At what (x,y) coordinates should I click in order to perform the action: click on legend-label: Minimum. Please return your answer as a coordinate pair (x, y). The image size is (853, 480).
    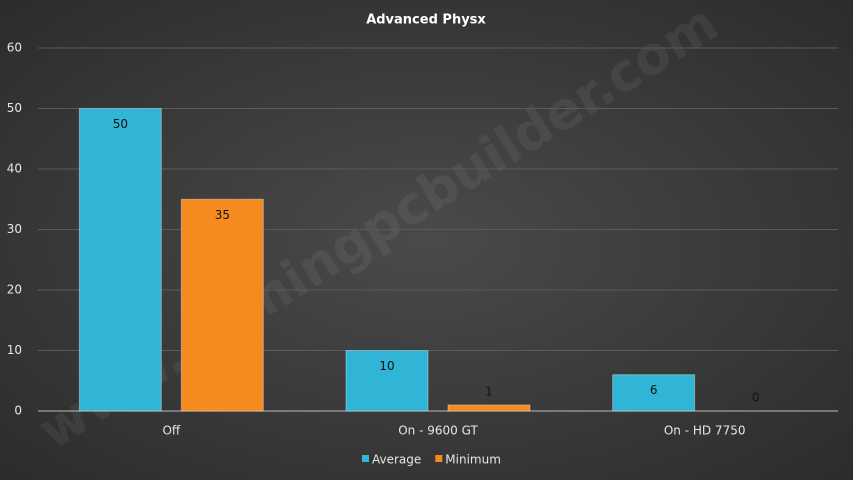
    Looking at the image, I should click on (473, 460).